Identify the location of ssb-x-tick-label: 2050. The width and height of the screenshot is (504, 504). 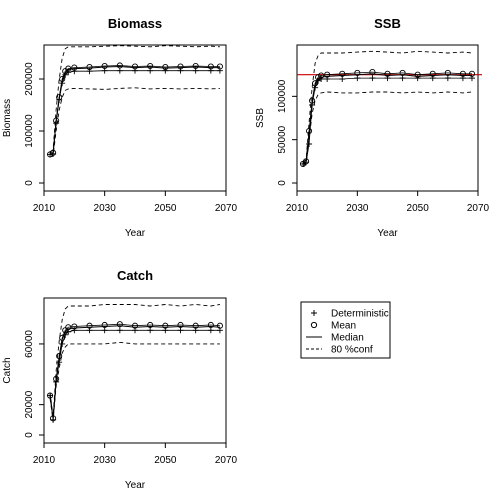
(418, 208).